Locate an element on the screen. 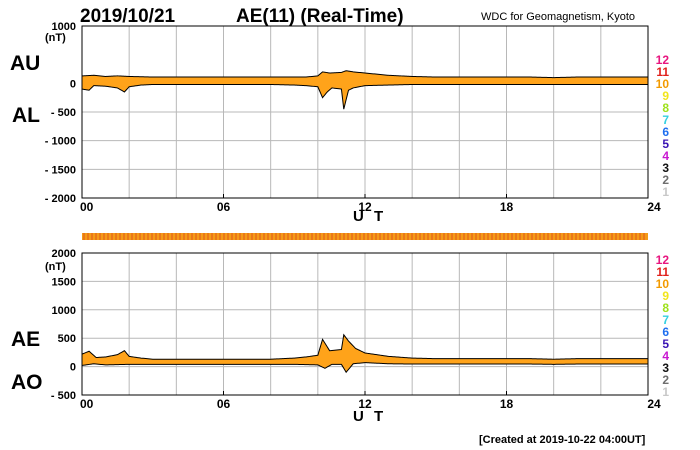 This screenshot has width=700, height=450. ae-ao-y-ticks: 2000 1500 1000 500 0 - 500 is located at coordinates (63, 325).